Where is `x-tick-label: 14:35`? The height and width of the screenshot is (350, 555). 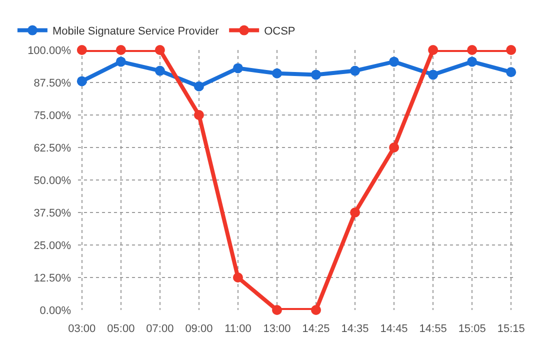
x-tick-label: 14:35 is located at coordinates (355, 329).